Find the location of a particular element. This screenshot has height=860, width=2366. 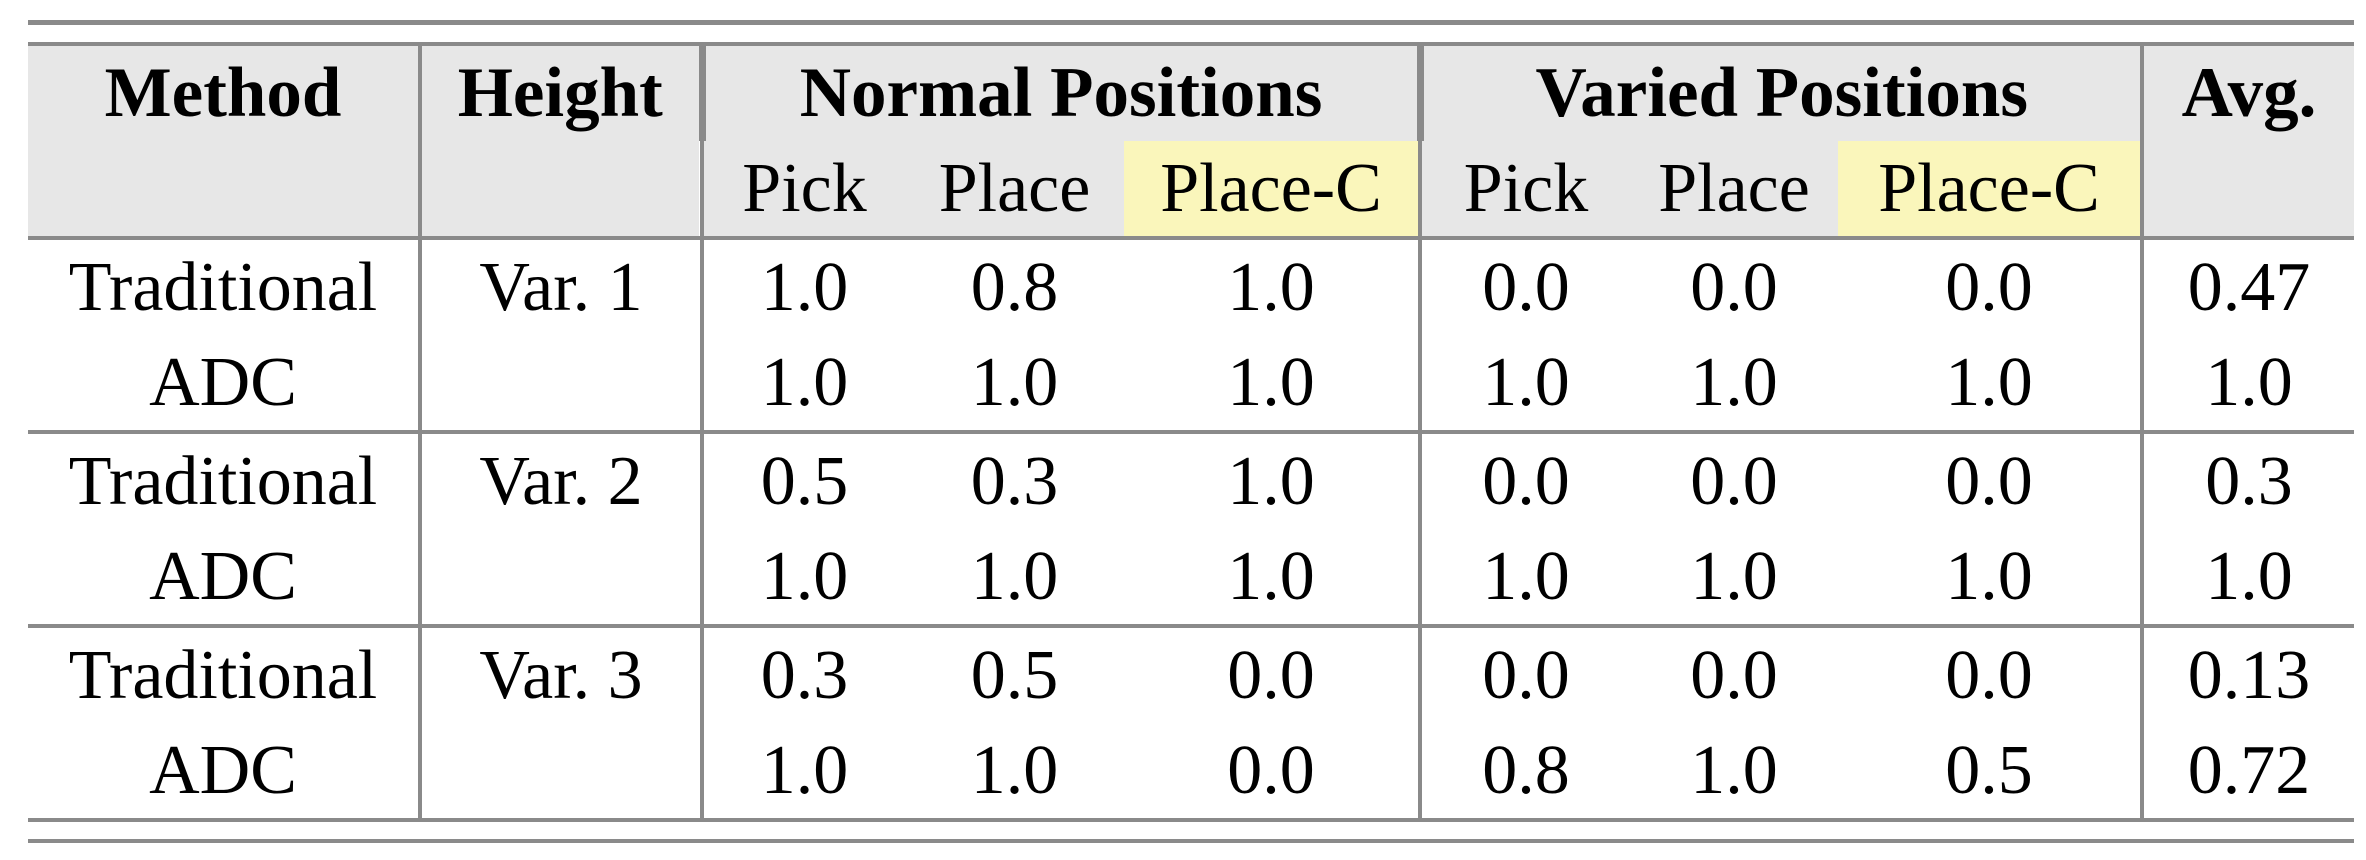

cell-normal-pick: 0.5 is located at coordinates (802, 479).